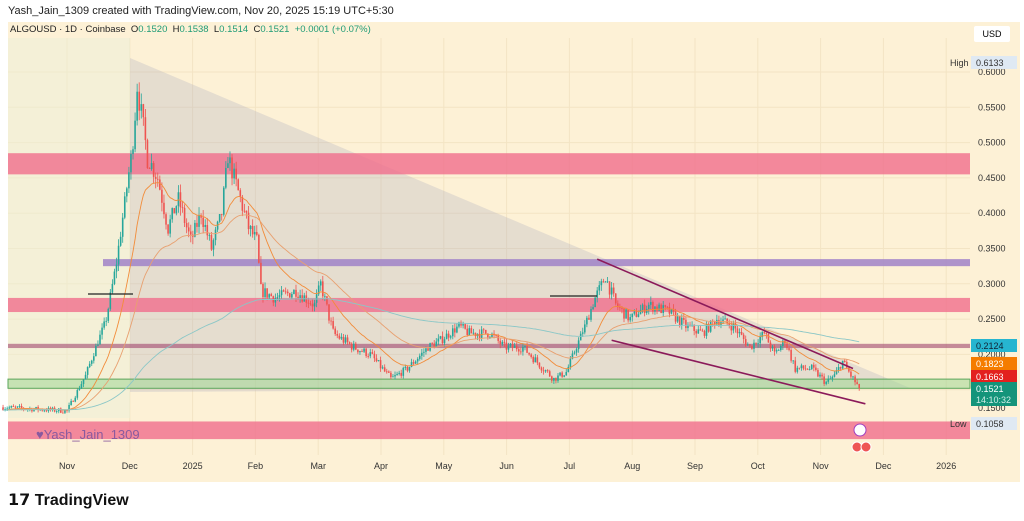 The width and height of the screenshot is (1024, 521). Describe the element at coordinates (88, 434) in the screenshot. I see `author-watermark: ♥Yash_Jain_1309` at that location.